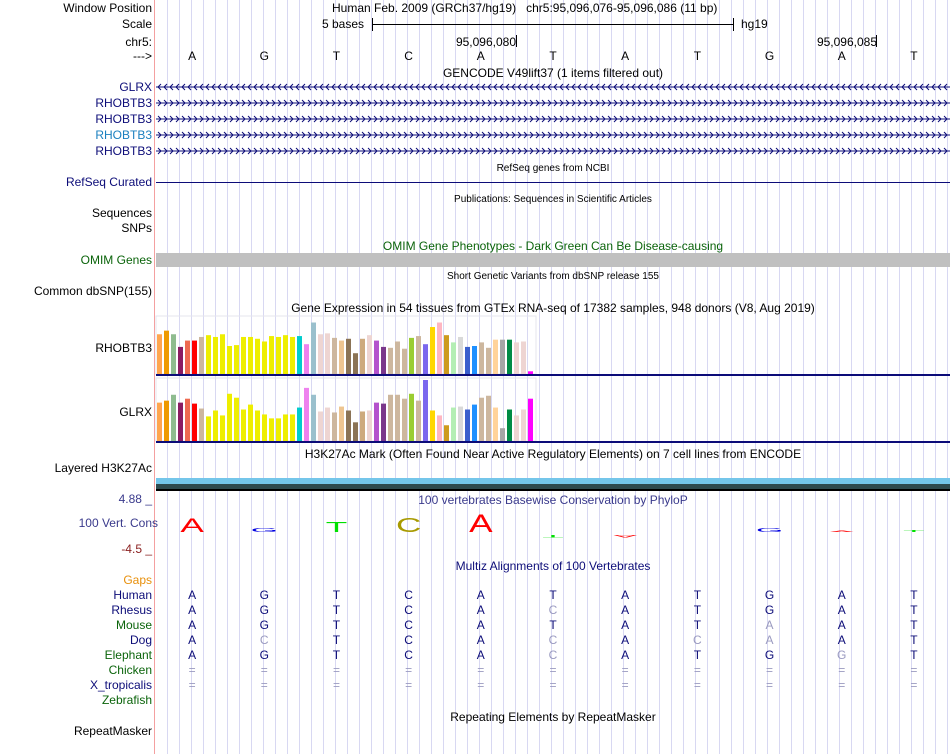  Describe the element at coordinates (116, 260) in the screenshot. I see `omim-label: OMIM Genes` at that location.